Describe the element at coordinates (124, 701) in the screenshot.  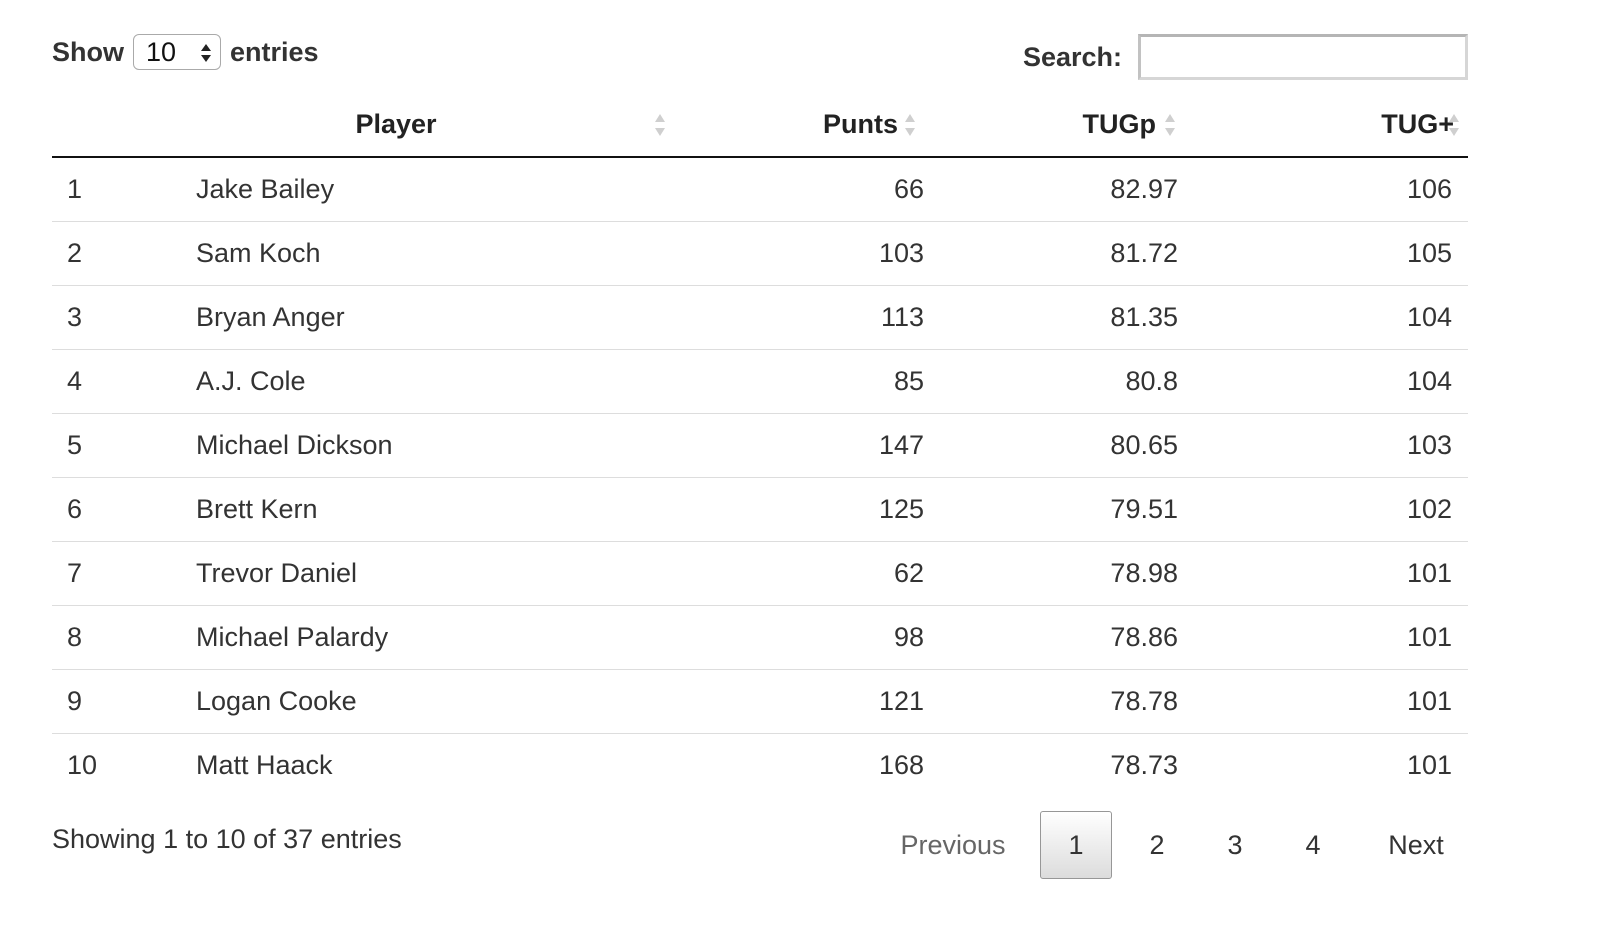
I see `row-index: 9` at that location.